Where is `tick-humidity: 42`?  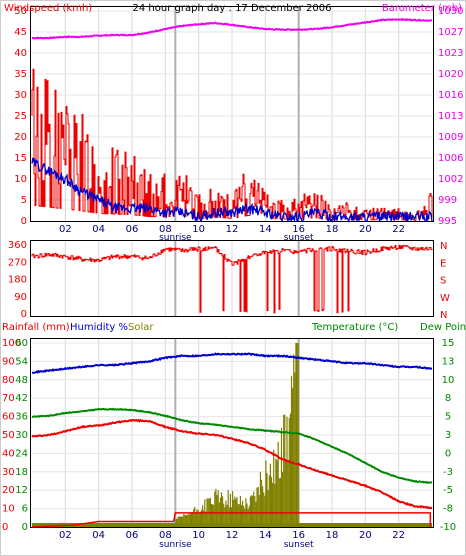
tick-humidity: 42 is located at coordinates (21, 398).